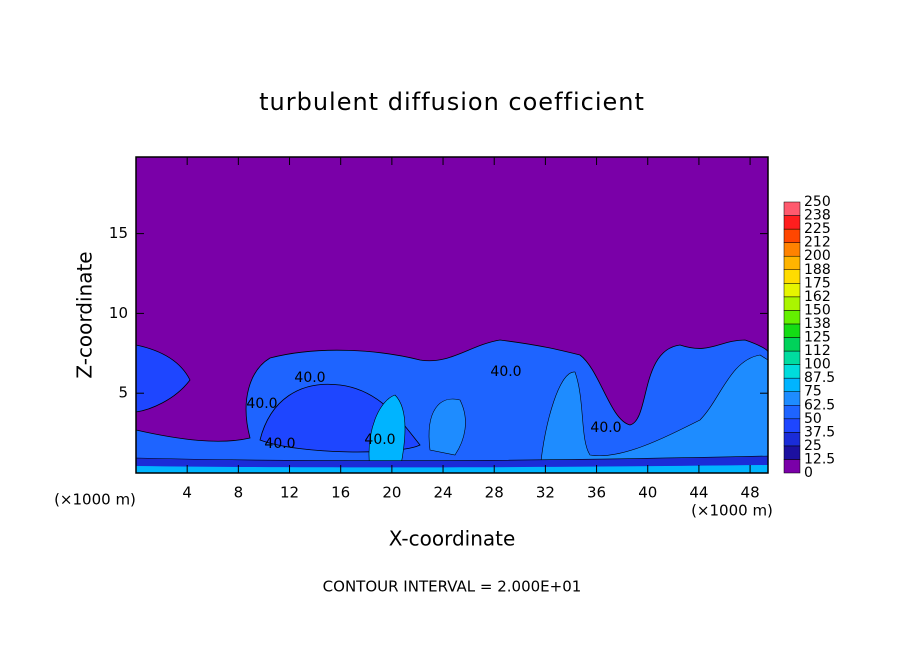 The image size is (904, 658). I want to click on x-tick-label: 4, so click(187, 493).